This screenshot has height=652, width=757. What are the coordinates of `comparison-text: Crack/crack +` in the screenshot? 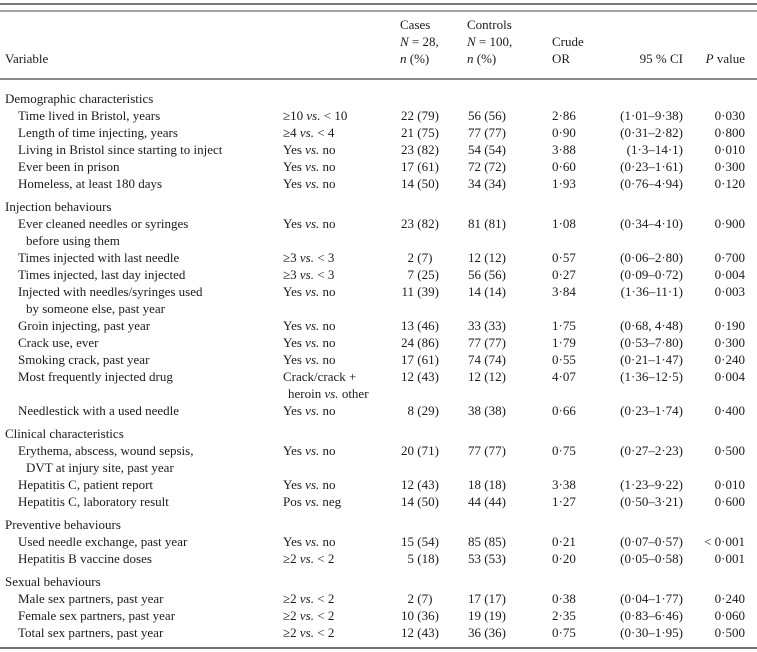 It's located at (320, 376).